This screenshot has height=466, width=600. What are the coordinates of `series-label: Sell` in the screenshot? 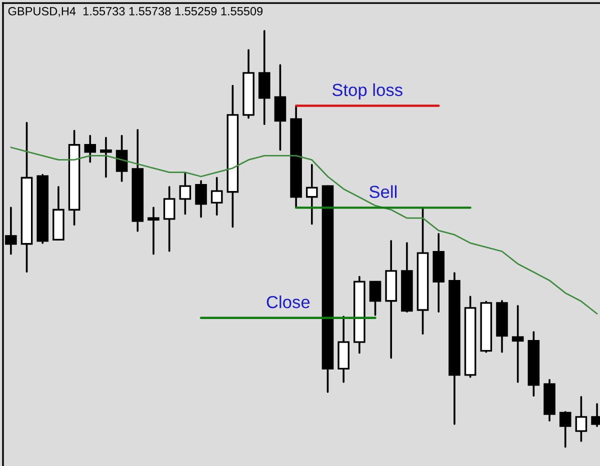 It's located at (382, 191).